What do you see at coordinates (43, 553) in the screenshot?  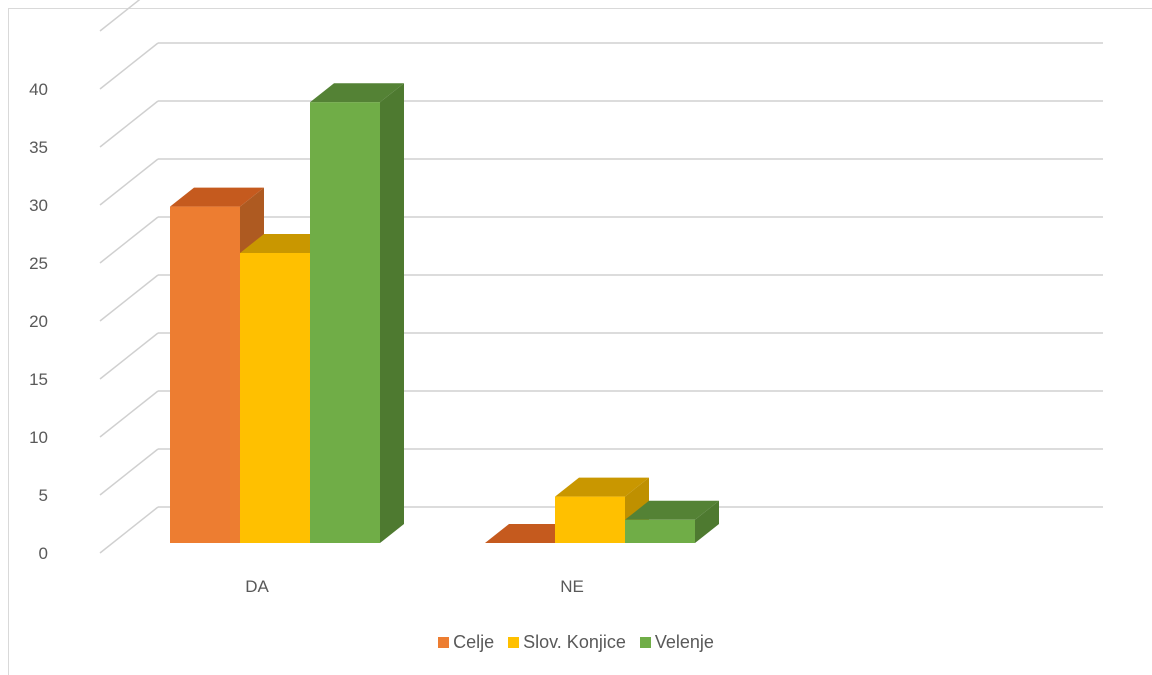 I see `y-tick-label: 0` at bounding box center [43, 553].